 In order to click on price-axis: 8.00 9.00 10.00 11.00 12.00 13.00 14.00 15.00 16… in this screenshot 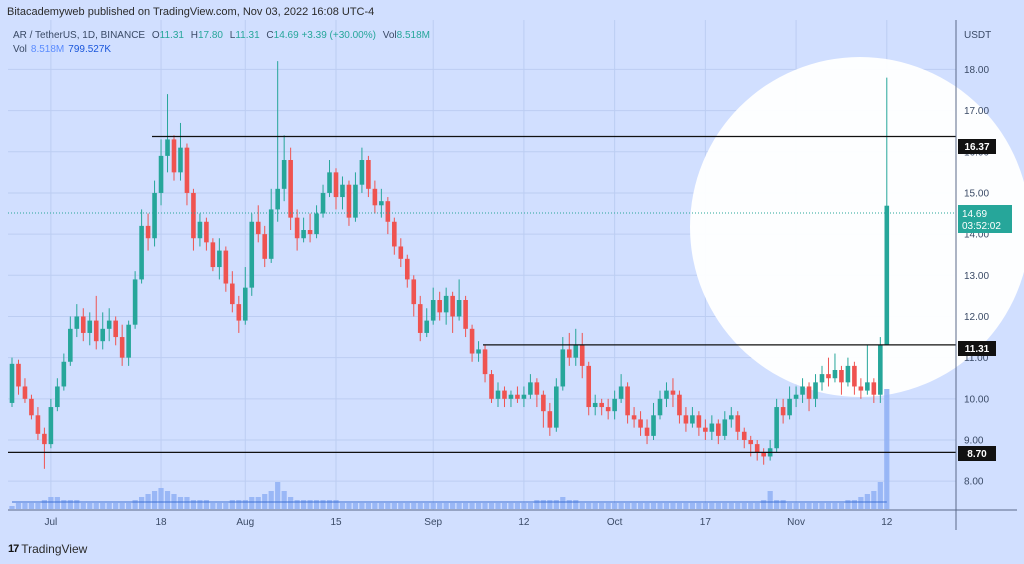, I will do `click(976, 276)`.